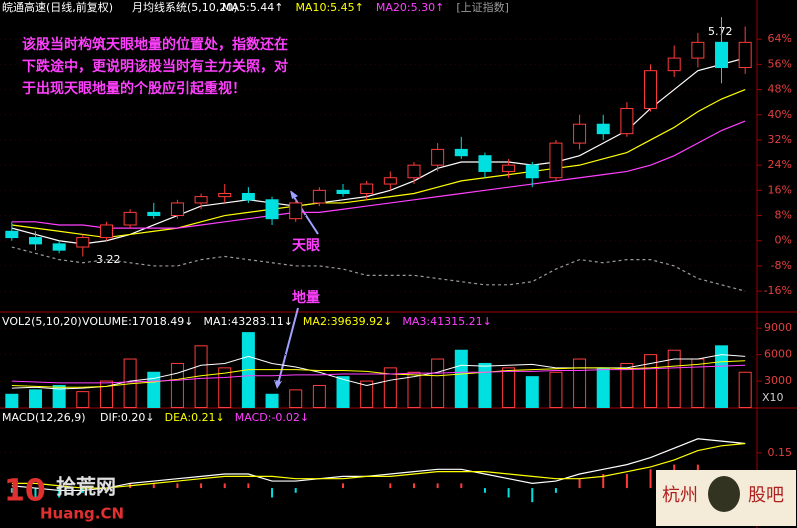 This screenshot has width=797, height=528. What do you see at coordinates (378, 465) in the screenshot?
I see `macd-line` at bounding box center [378, 465].